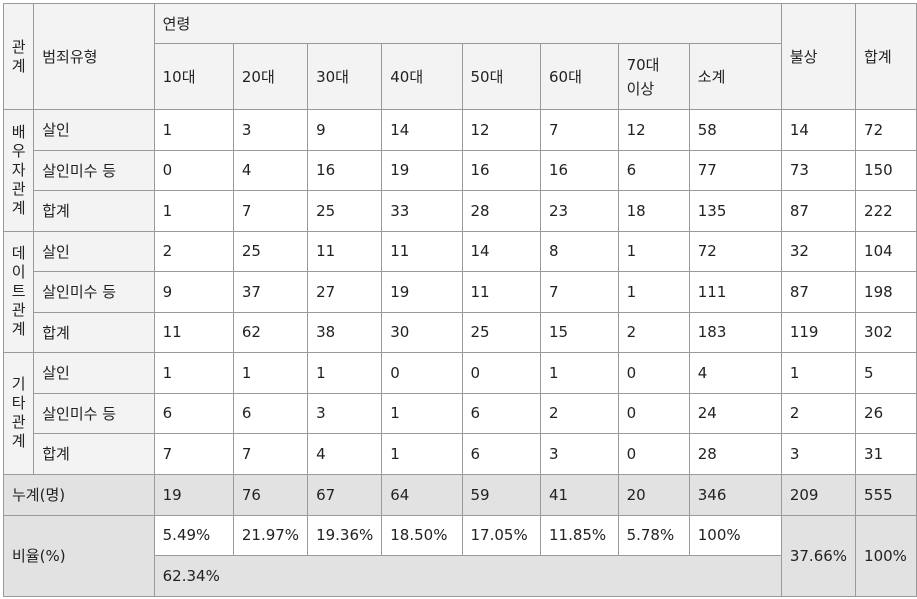  I want to click on cumulative-cell: 59, so click(501, 494).